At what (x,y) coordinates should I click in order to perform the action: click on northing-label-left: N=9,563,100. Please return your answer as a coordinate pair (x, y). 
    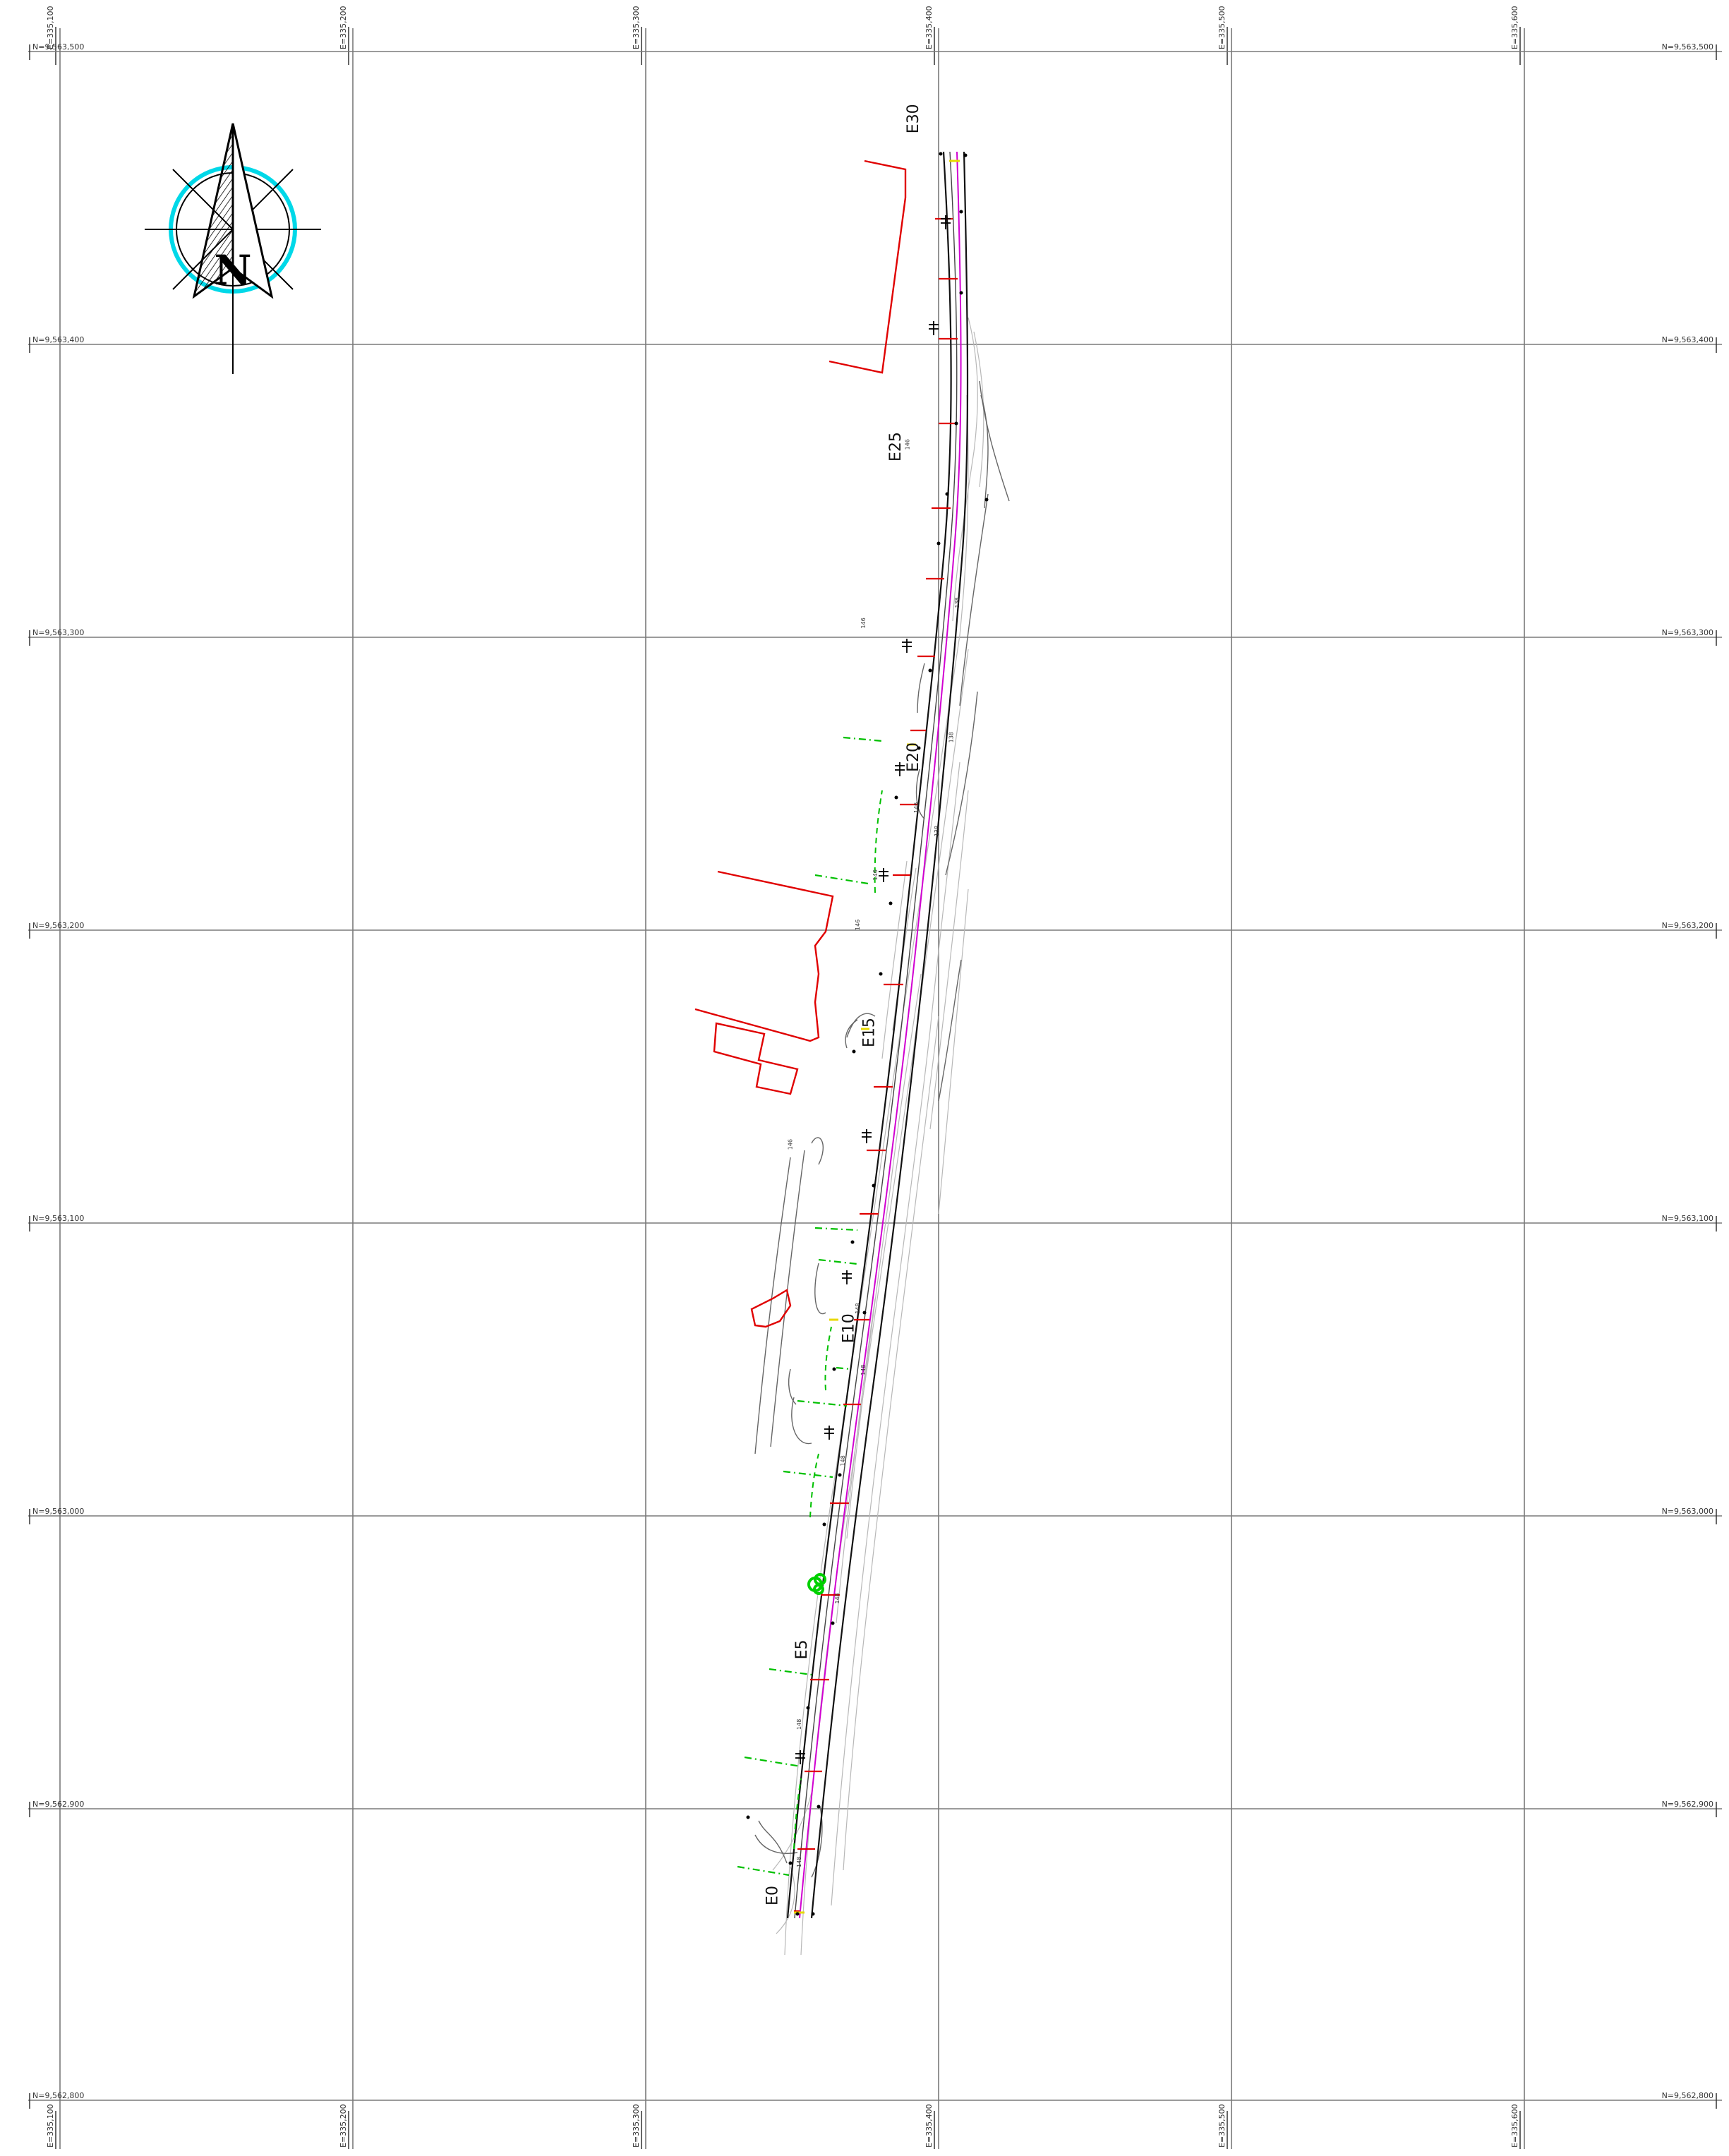
    Looking at the image, I should click on (58, 1218).